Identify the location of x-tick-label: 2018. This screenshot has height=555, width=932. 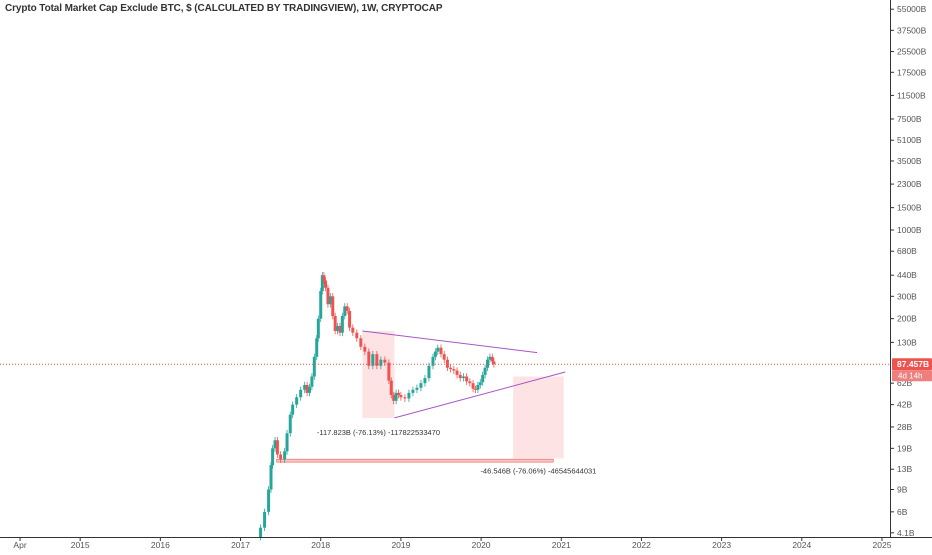
(320, 545).